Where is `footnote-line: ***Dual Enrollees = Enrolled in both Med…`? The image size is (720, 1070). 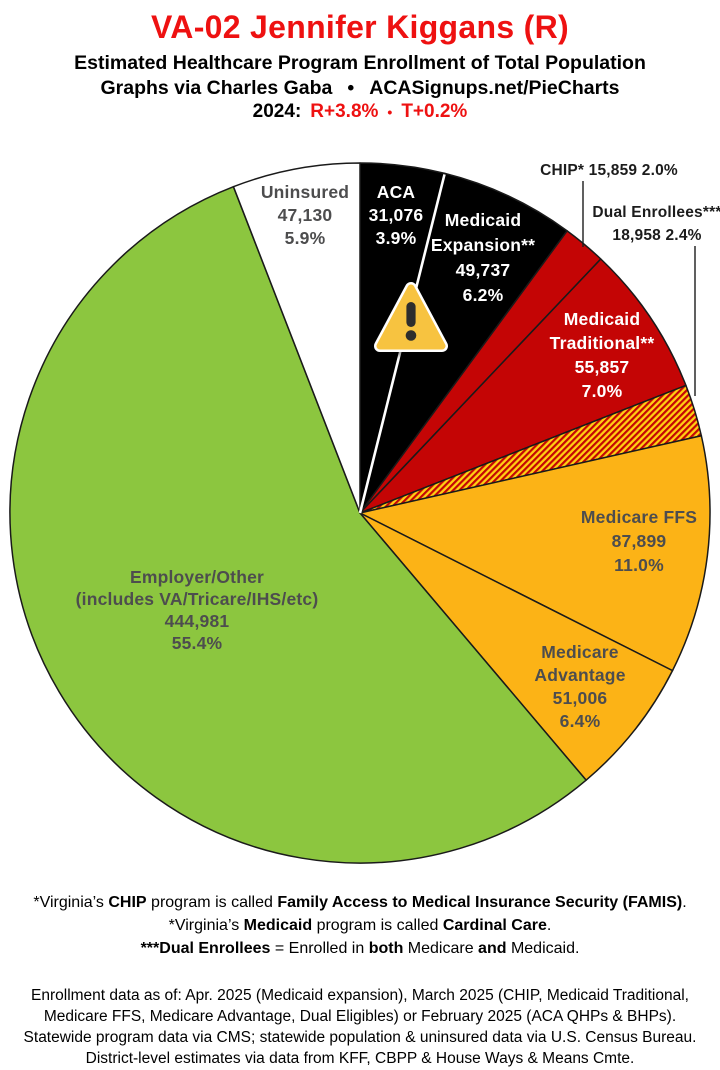 footnote-line: ***Dual Enrollees = Enrolled in both Med… is located at coordinates (360, 948).